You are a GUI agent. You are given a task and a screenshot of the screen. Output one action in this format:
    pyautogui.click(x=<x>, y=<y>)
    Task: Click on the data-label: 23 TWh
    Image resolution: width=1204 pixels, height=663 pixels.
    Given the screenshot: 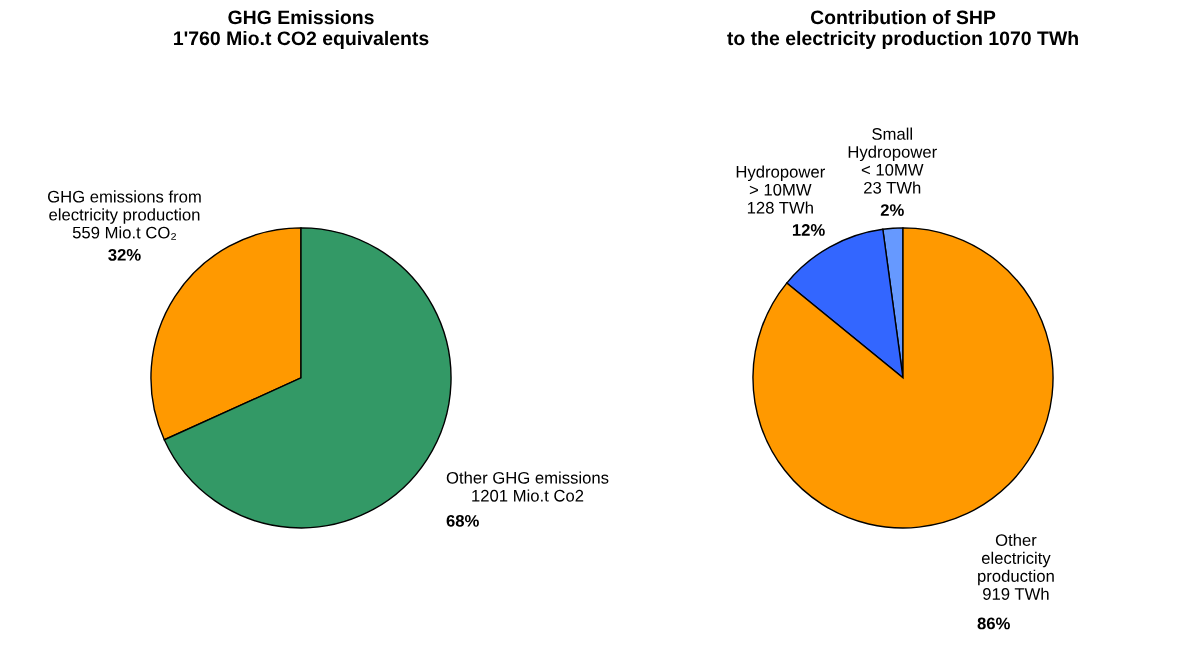 What is the action you would take?
    pyautogui.click(x=892, y=187)
    